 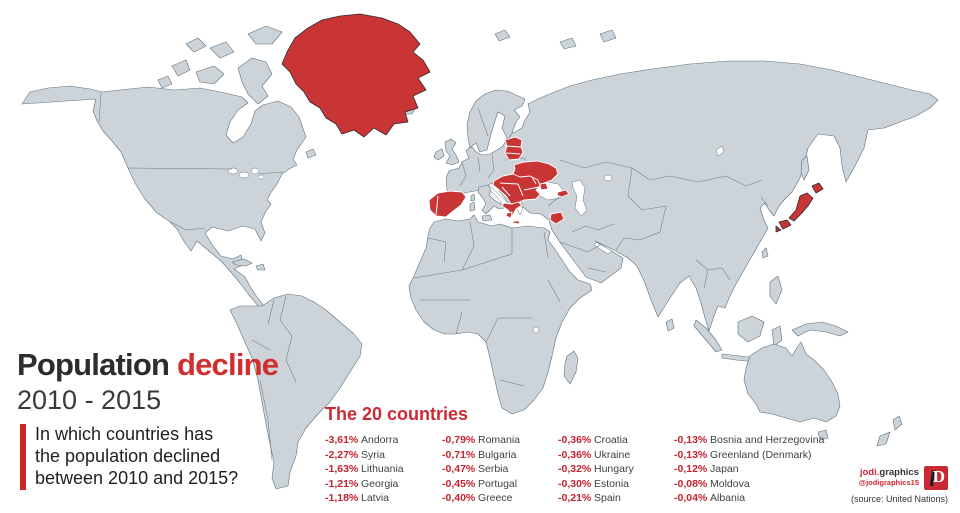 I want to click on credit-text: jodi.graphics @jodigraphics15, so click(x=889, y=477).